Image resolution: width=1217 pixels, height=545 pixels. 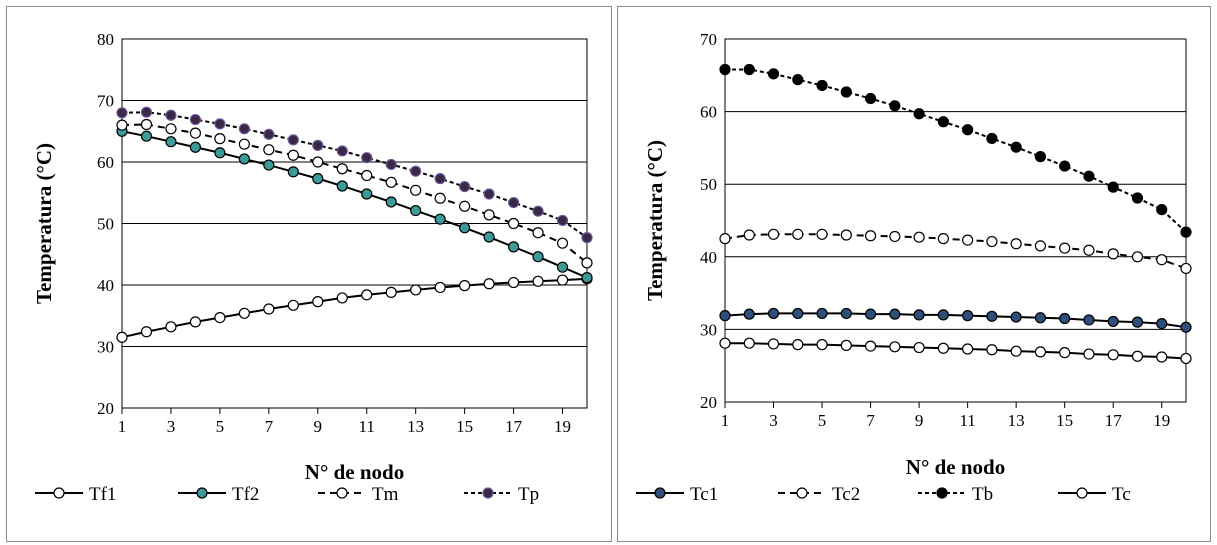 What do you see at coordinates (562, 426) in the screenshot?
I see `x-tick-label: 19` at bounding box center [562, 426].